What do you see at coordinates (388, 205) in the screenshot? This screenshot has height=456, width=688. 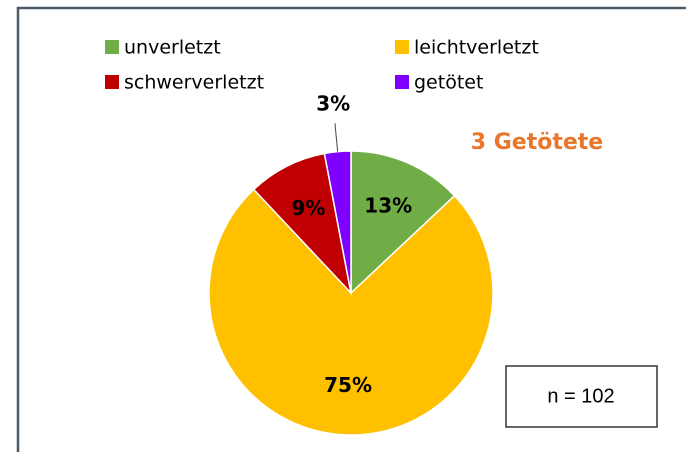 I see `data-label: 13%` at bounding box center [388, 205].